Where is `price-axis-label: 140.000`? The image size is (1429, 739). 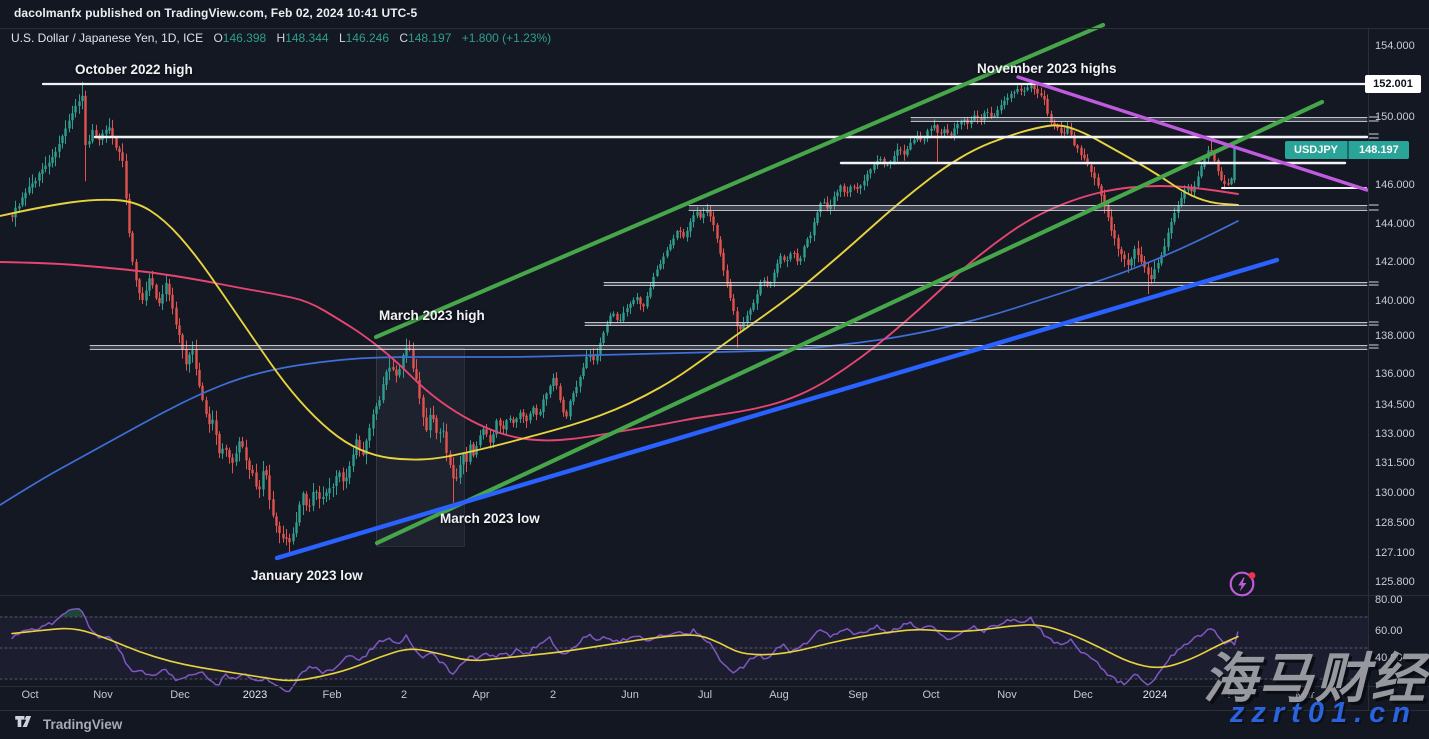 price-axis-label: 140.000 is located at coordinates (1395, 301).